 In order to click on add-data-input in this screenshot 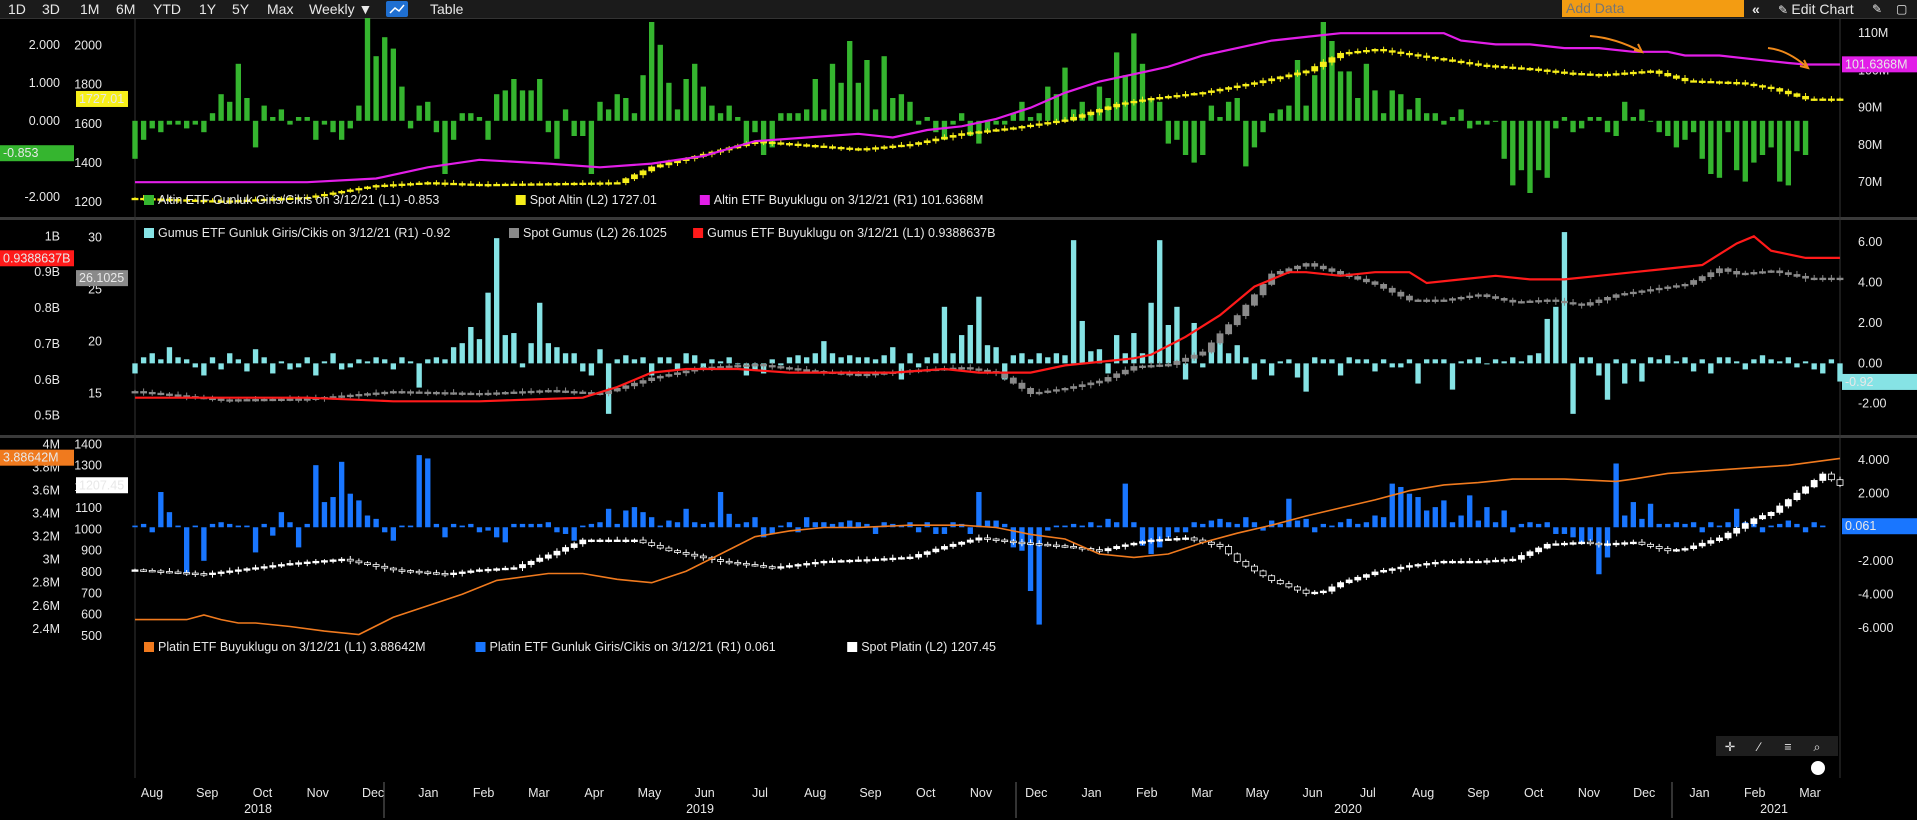, I will do `click(1653, 8)`.